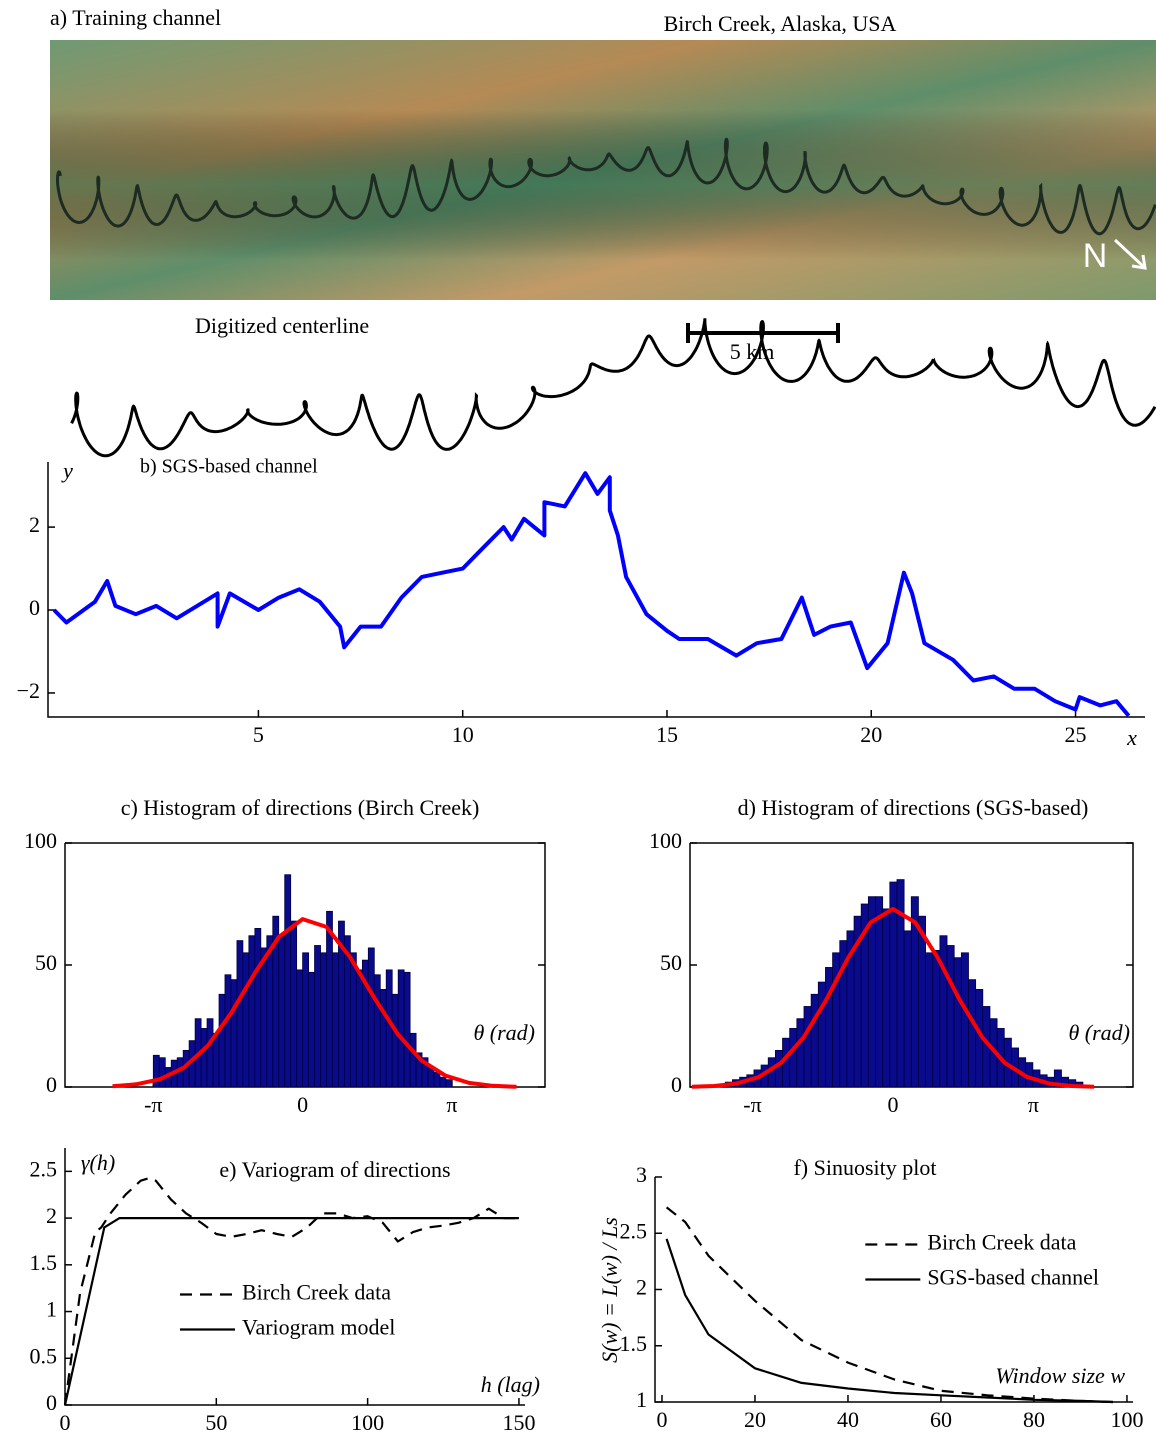 Image resolution: width=1156 pixels, height=1438 pixels. What do you see at coordinates (258, 734) in the screenshot?
I see `x-tick-label: 5` at bounding box center [258, 734].